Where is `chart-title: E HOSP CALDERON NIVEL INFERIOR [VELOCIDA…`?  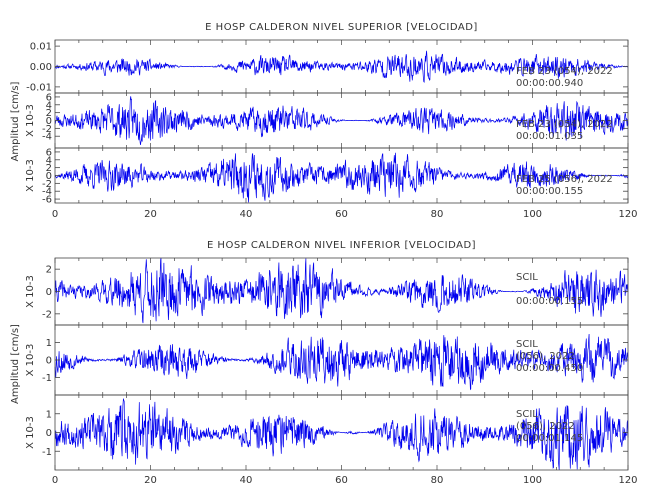
chart-title: E HOSP CALDERON NIVEL INFERIOR [VELOCIDA… is located at coordinates (341, 245).